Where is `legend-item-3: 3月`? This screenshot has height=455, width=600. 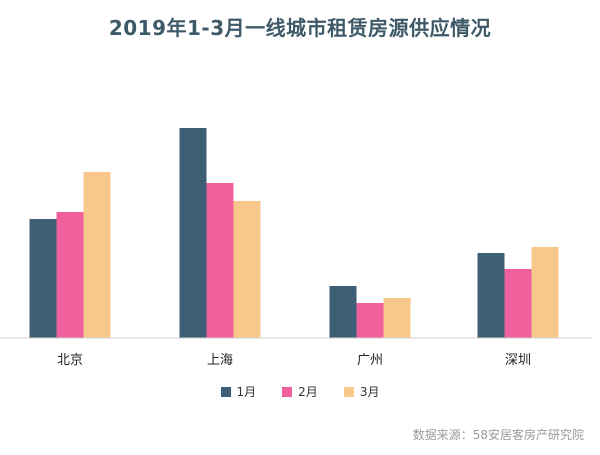 legend-item-3: 3月 is located at coordinates (361, 391).